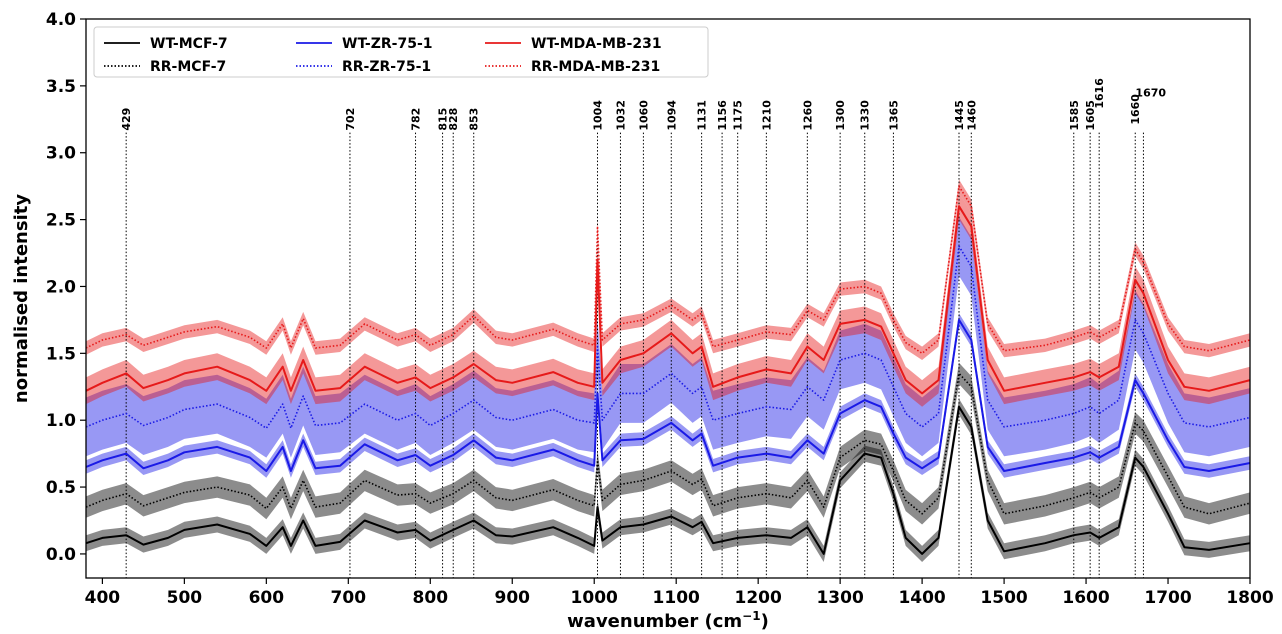 Image resolution: width=1282 pixels, height=634 pixels. I want to click on legend-box, so click(401, 52).